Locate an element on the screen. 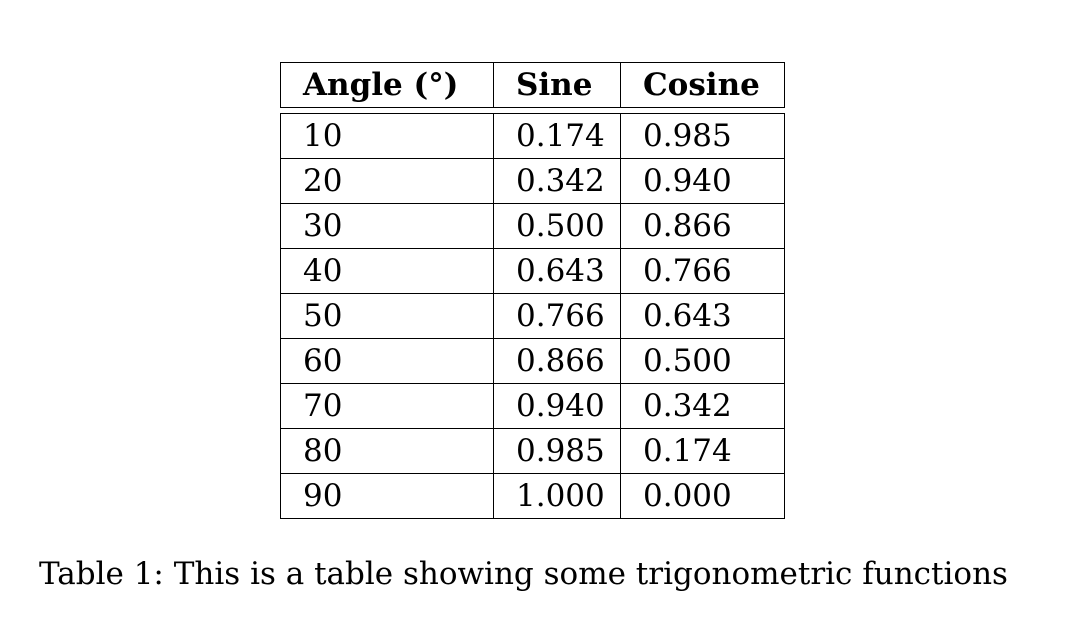 The image size is (1069, 624). cell-sine: 0.985 is located at coordinates (556, 451).